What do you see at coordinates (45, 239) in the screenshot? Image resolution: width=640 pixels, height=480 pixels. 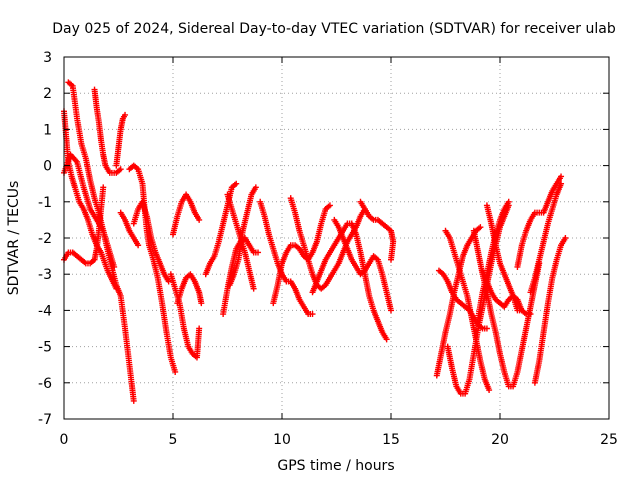 I see `y-tick-label: -2` at bounding box center [45, 239].